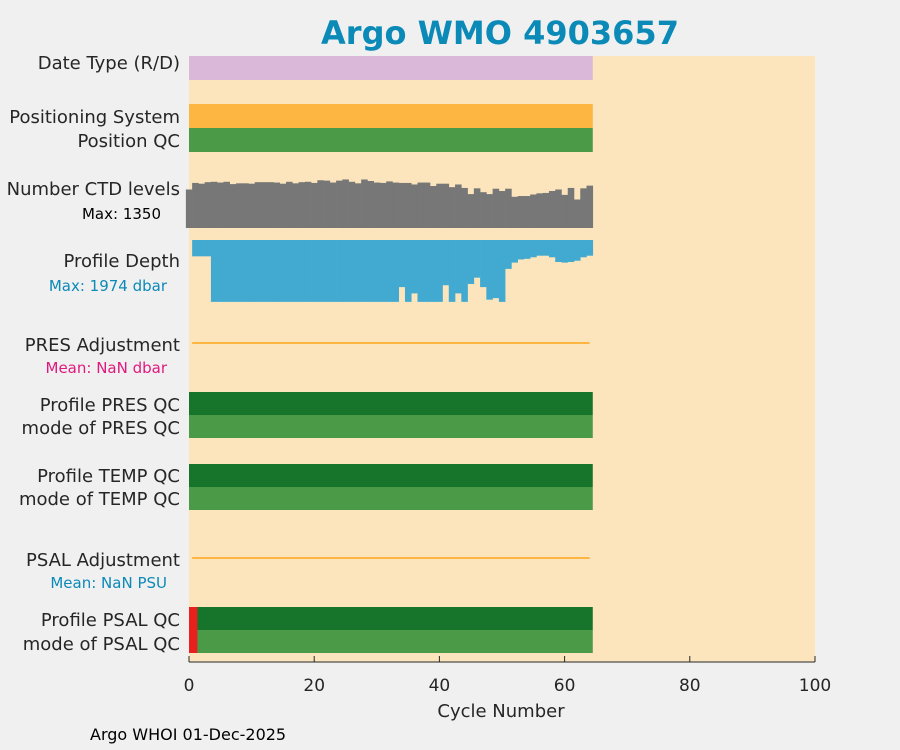 This screenshot has width=900, height=750. What do you see at coordinates (99, 499) in the screenshot?
I see `label-temp-mode: mode of TEMP QC` at bounding box center [99, 499].